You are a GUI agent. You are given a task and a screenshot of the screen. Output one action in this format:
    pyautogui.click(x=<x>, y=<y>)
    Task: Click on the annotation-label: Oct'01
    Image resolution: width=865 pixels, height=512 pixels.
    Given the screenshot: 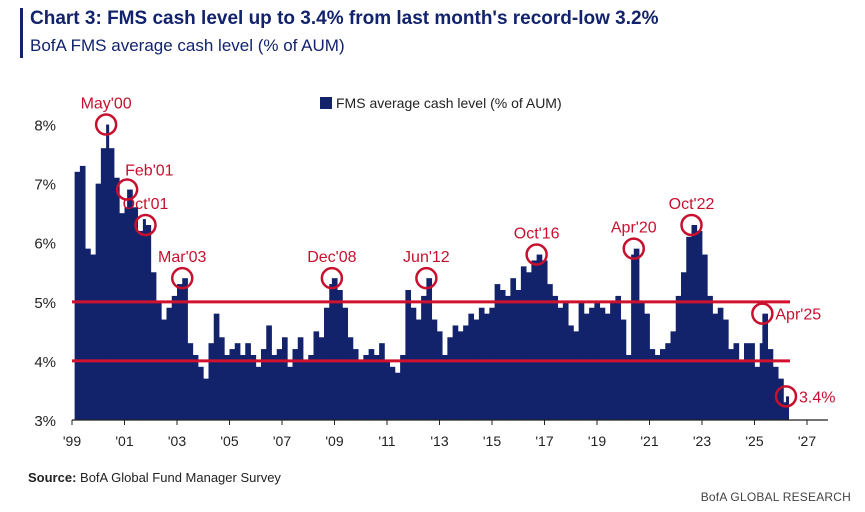 What is the action you would take?
    pyautogui.click(x=146, y=204)
    